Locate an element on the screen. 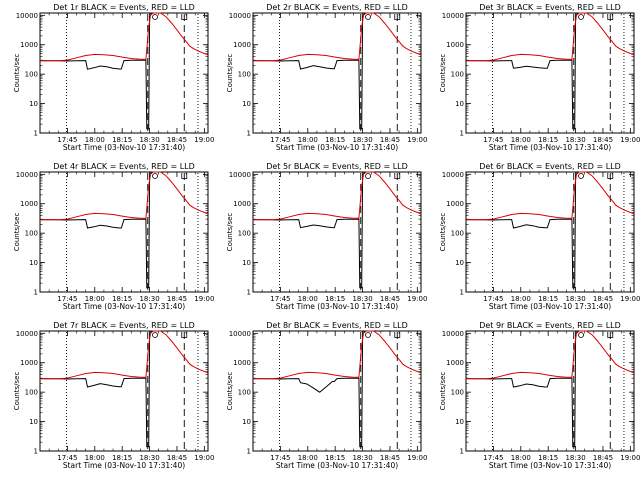  panel-title: Det 5r BLACK = Events, RED = LLD is located at coordinates (337, 166).